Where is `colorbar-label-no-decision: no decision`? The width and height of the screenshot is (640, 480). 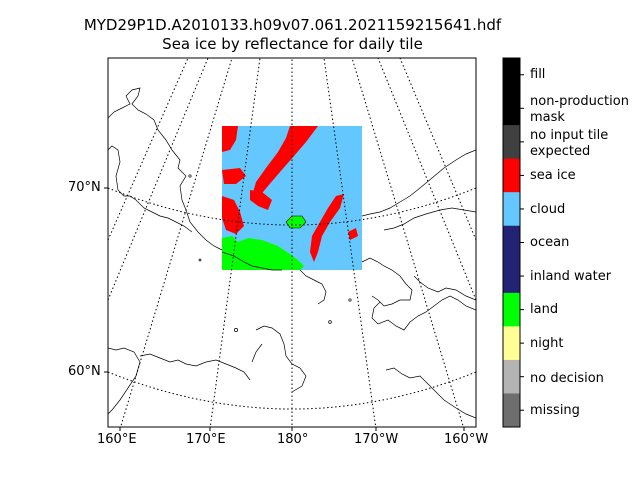
colorbar-label-no-decision: no decision is located at coordinates (567, 378).